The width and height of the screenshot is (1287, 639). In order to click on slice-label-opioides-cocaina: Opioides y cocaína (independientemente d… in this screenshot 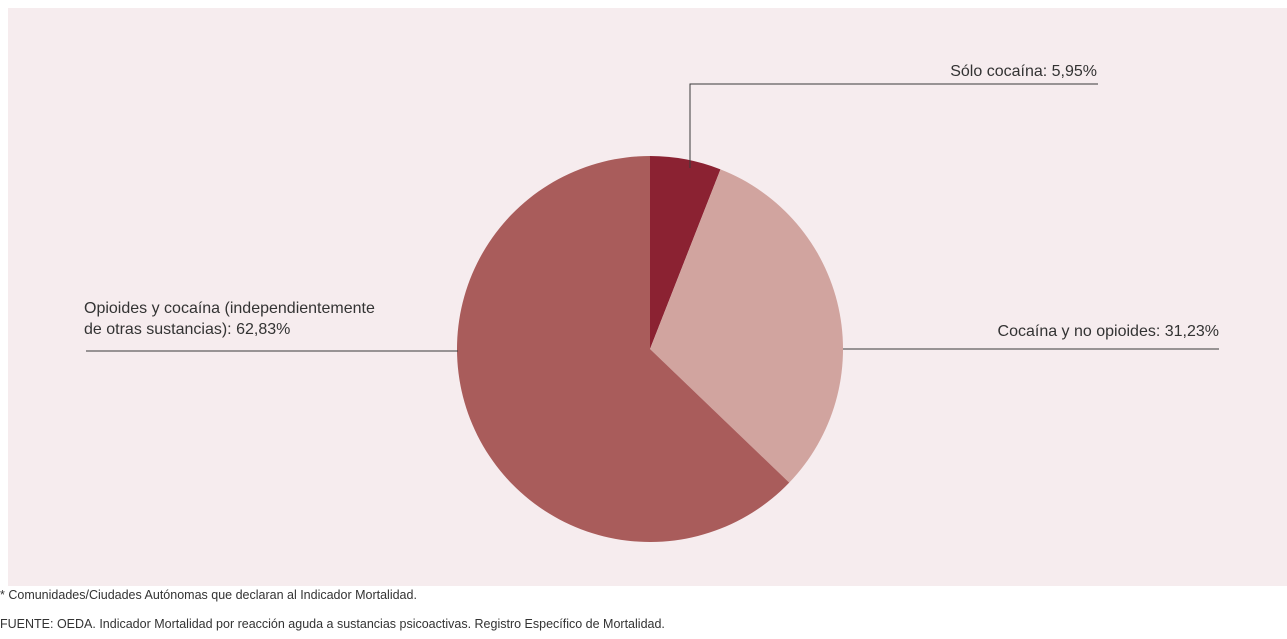, I will do `click(229, 319)`.